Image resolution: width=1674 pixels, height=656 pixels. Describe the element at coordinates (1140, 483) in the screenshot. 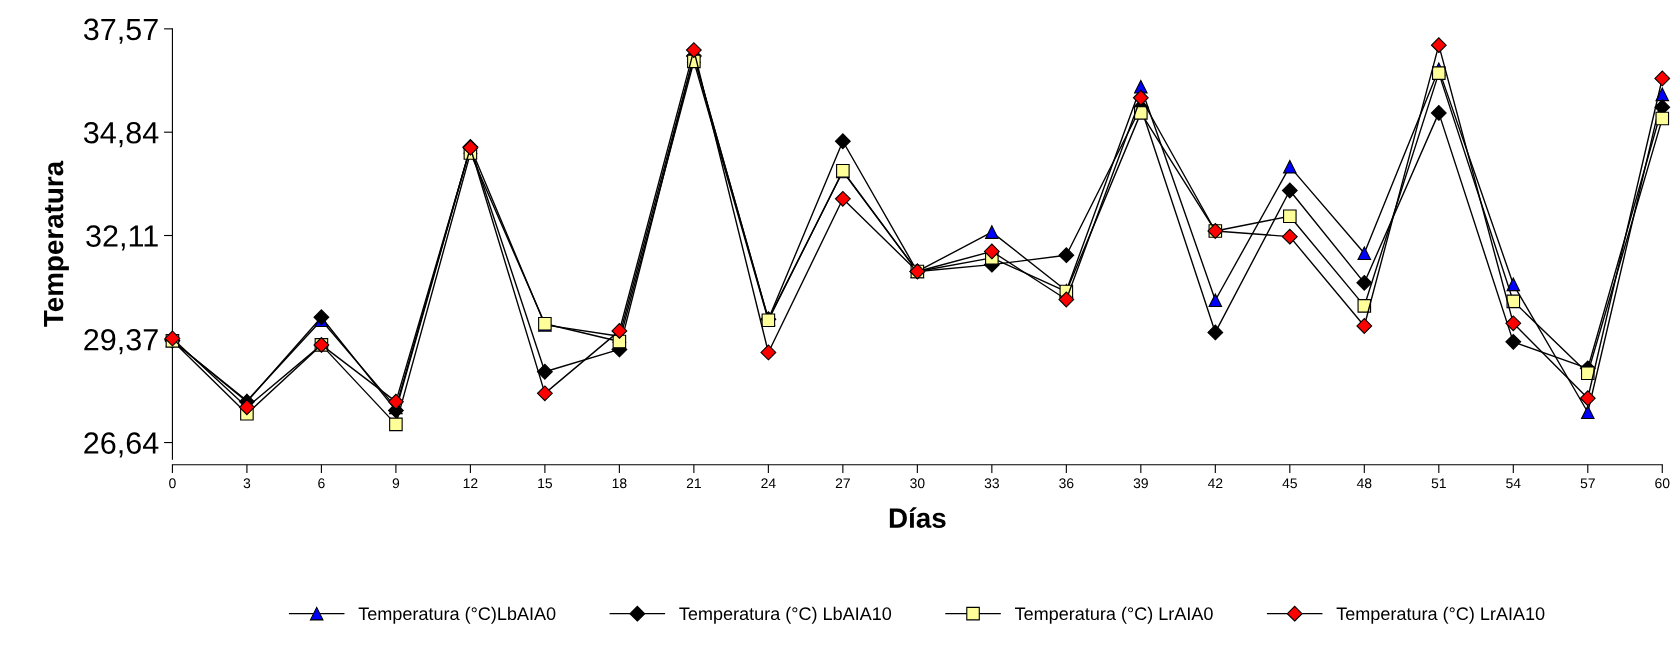

I see `x-tick-label: 39` at that location.